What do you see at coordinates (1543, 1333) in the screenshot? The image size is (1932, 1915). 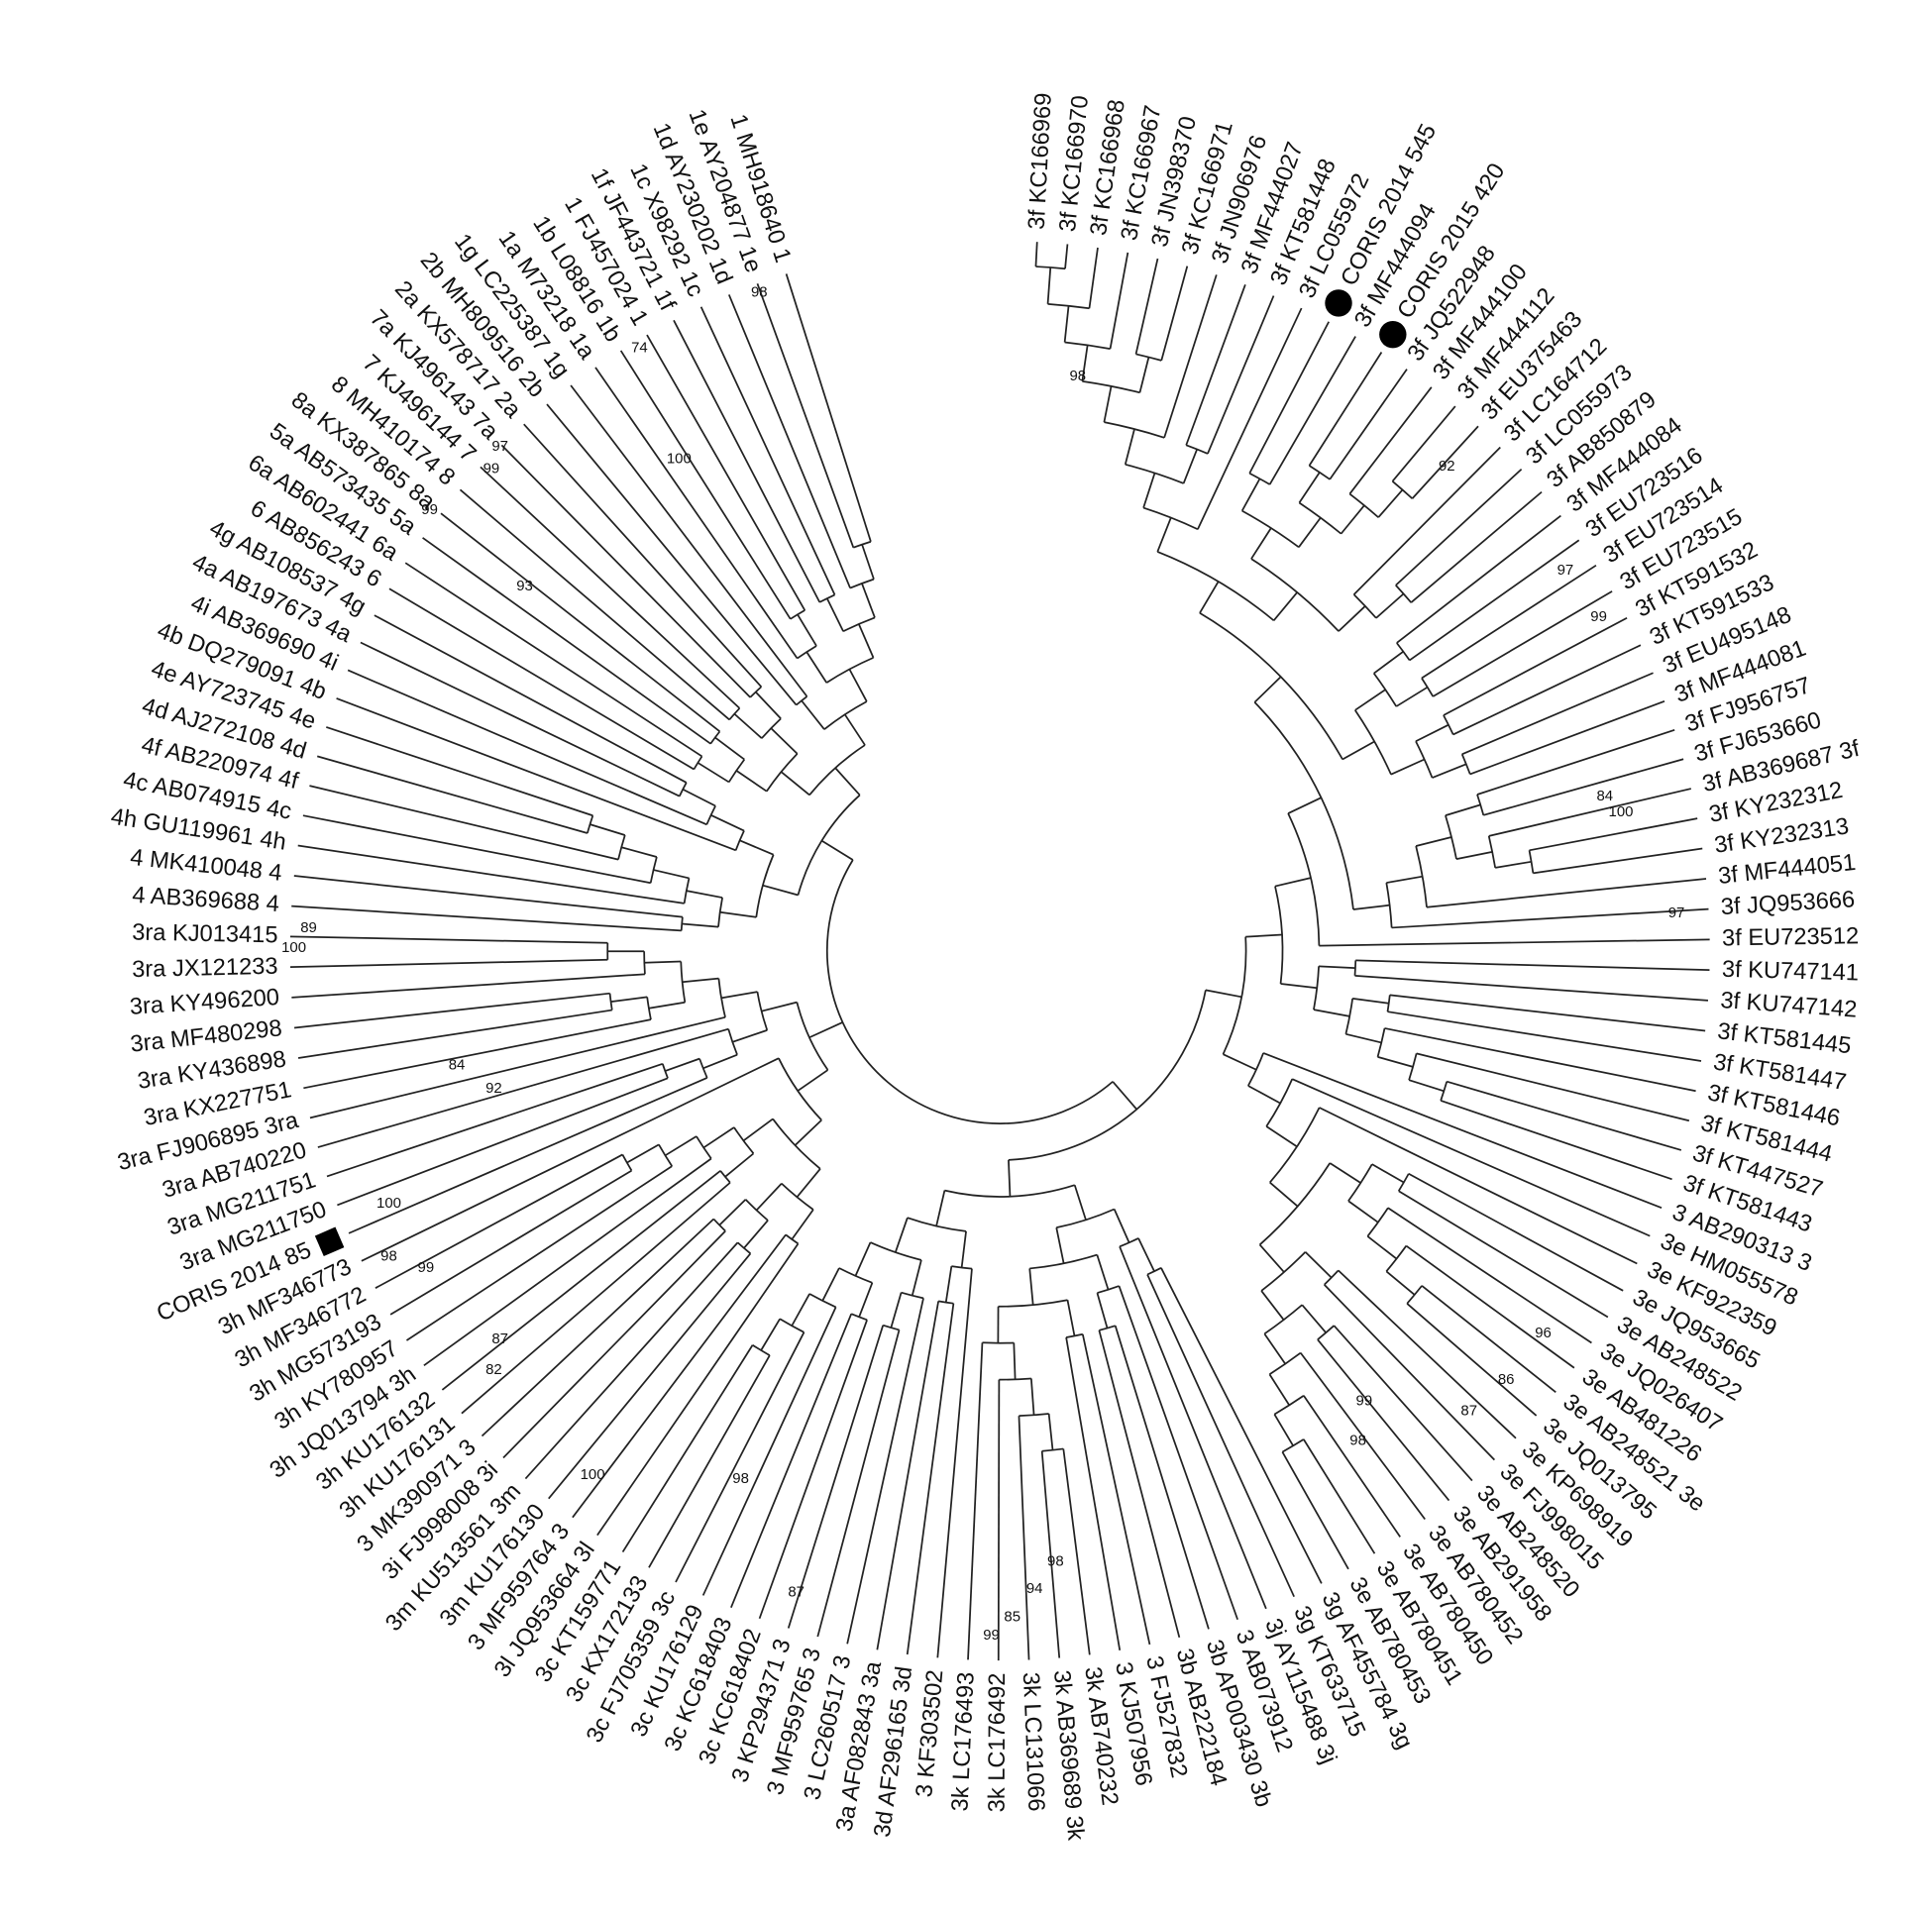 I see `support-value: 96` at bounding box center [1543, 1333].